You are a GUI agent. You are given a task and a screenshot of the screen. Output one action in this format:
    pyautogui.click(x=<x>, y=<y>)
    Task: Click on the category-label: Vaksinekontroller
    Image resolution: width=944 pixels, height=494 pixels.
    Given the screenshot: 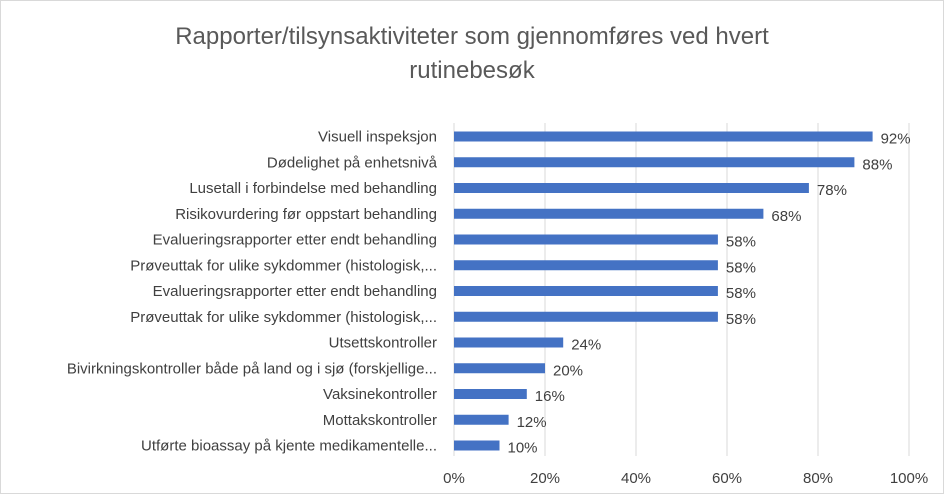 What is the action you would take?
    pyautogui.click(x=380, y=394)
    